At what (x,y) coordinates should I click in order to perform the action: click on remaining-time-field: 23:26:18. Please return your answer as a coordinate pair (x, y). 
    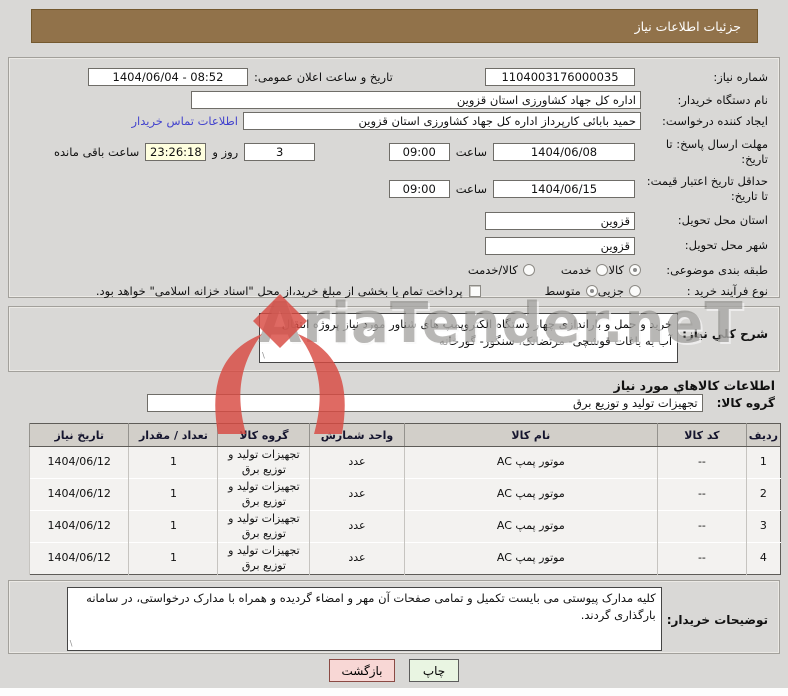
    Looking at the image, I should click on (176, 151).